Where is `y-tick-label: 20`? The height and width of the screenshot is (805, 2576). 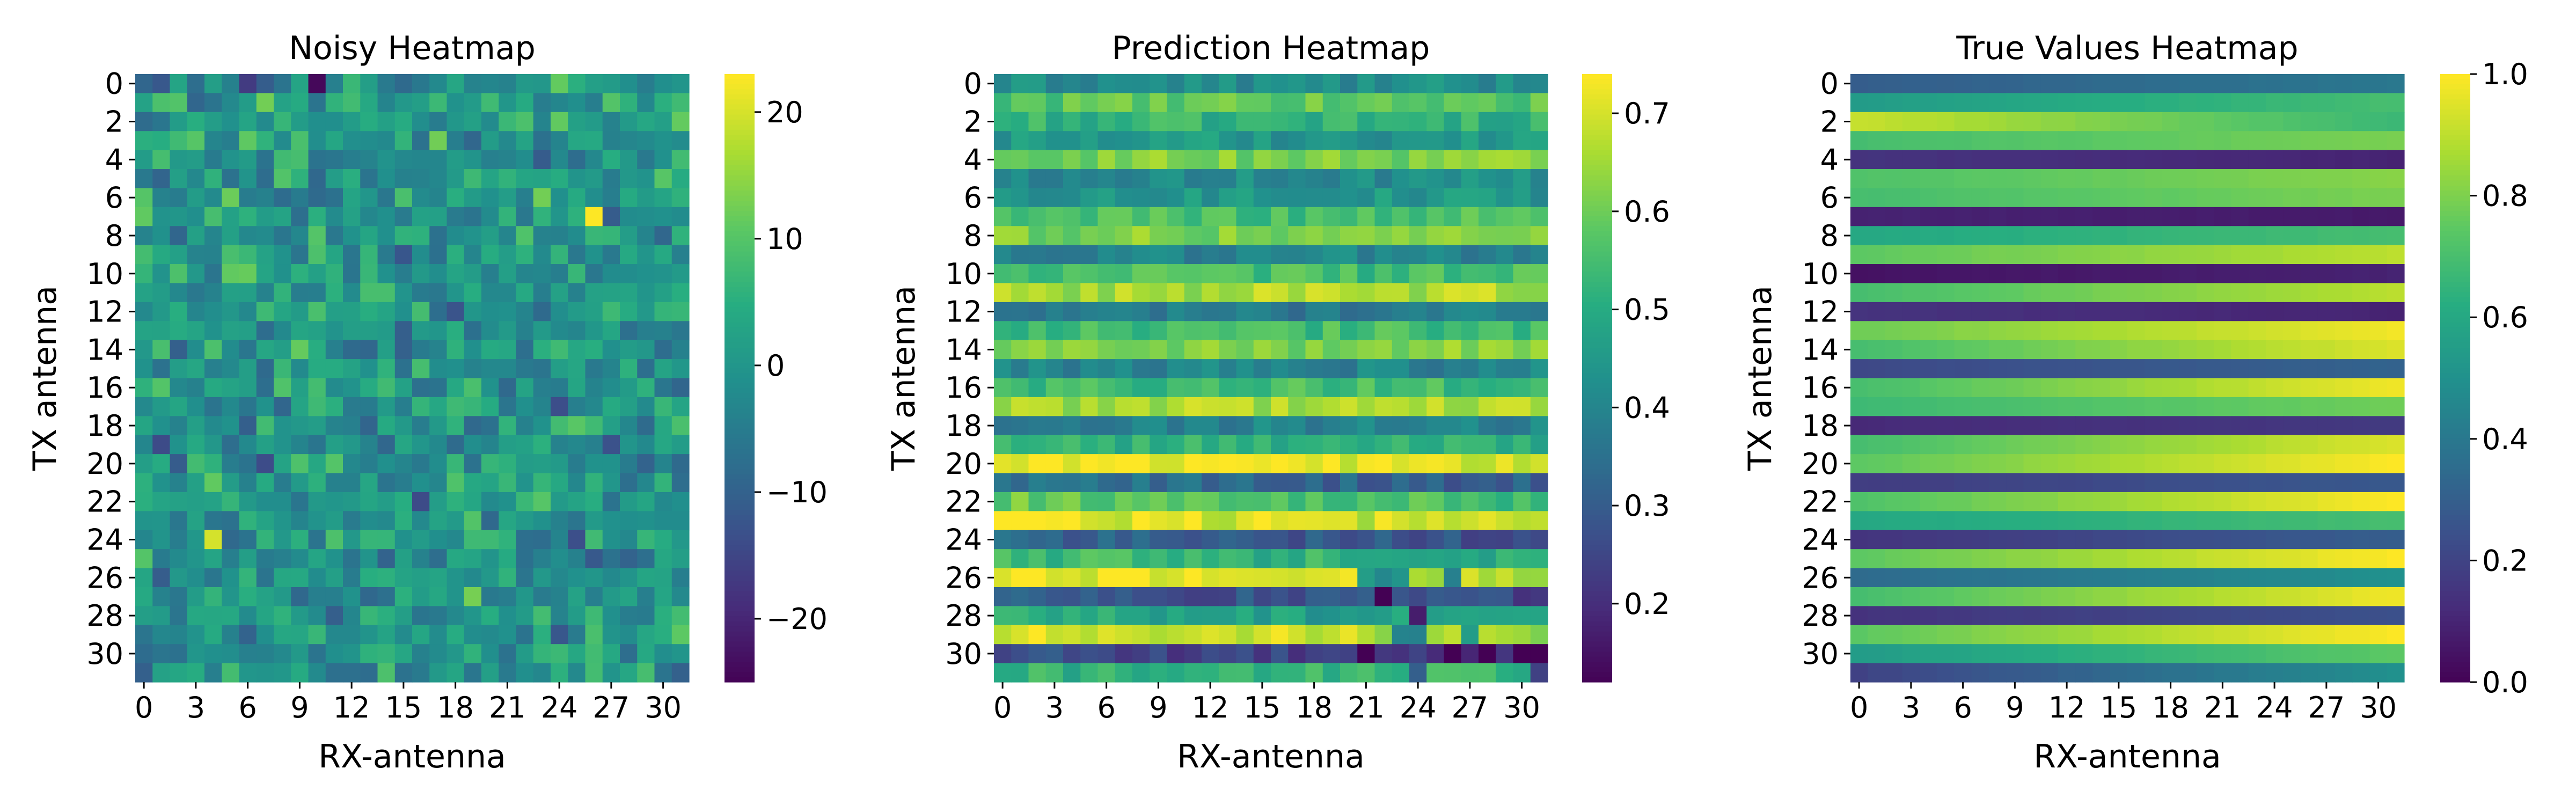 y-tick-label: 20 is located at coordinates (1820, 464).